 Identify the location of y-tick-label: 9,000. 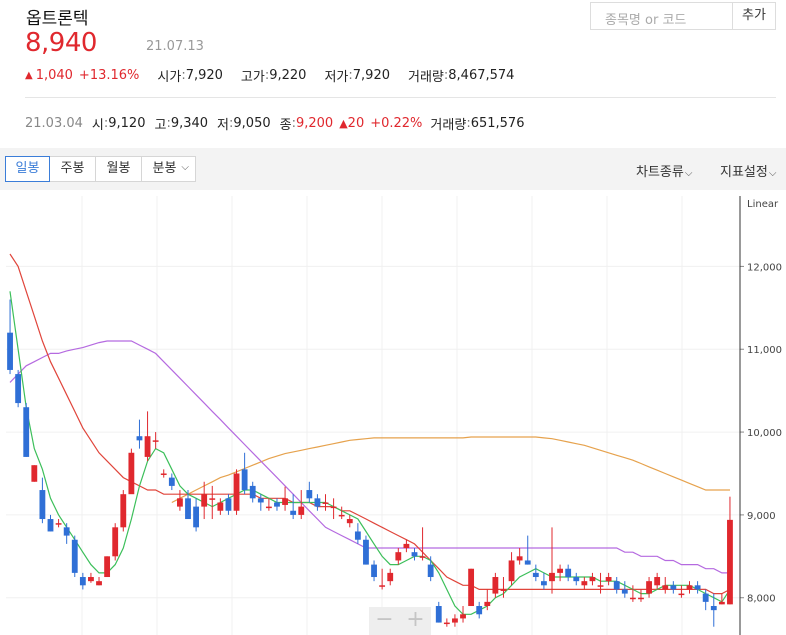
(761, 516).